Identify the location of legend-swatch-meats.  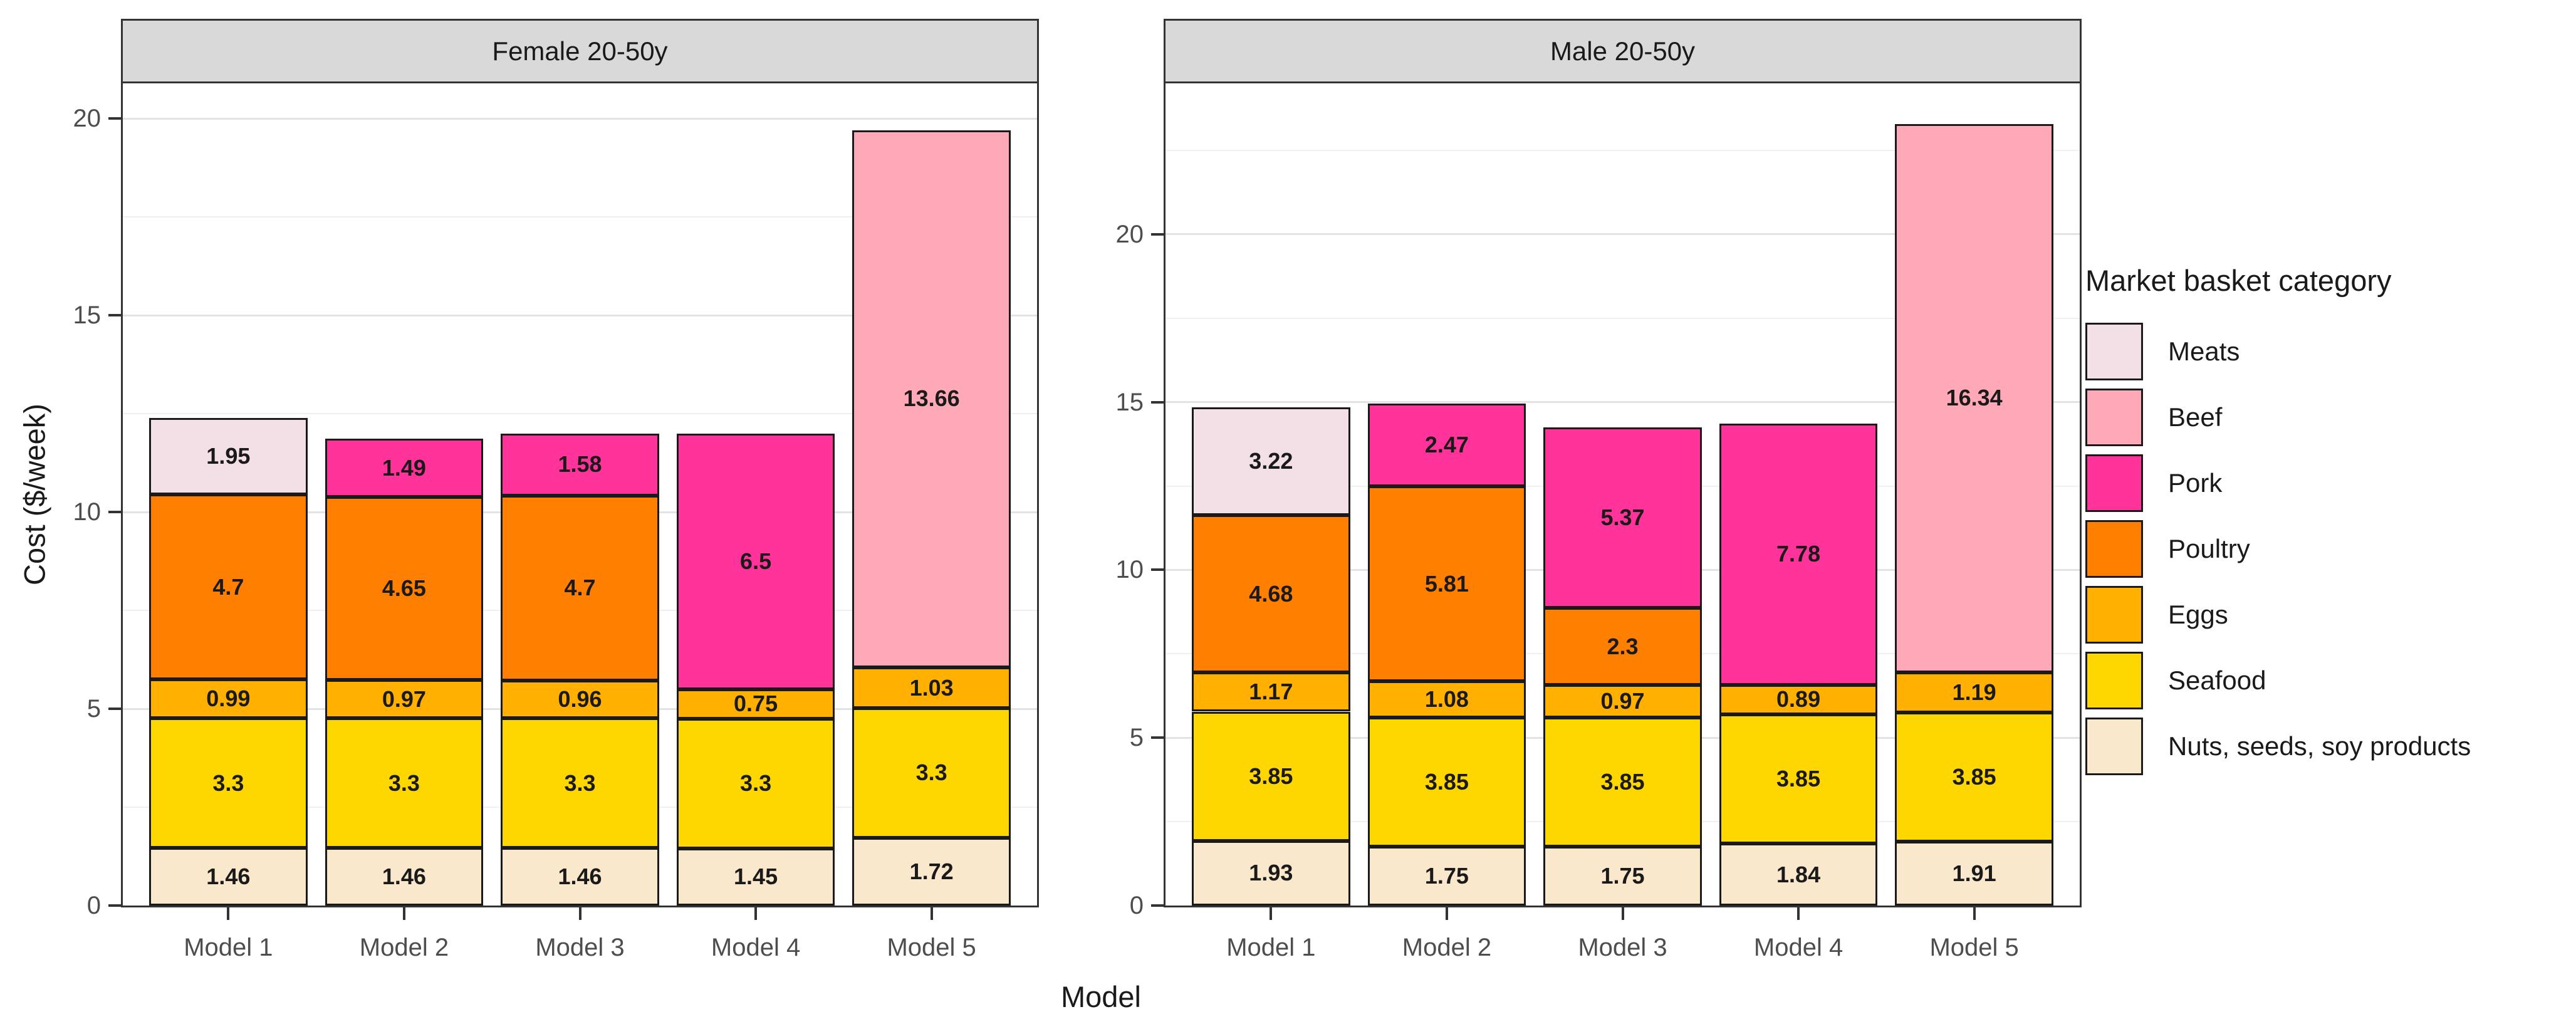
(2114, 351).